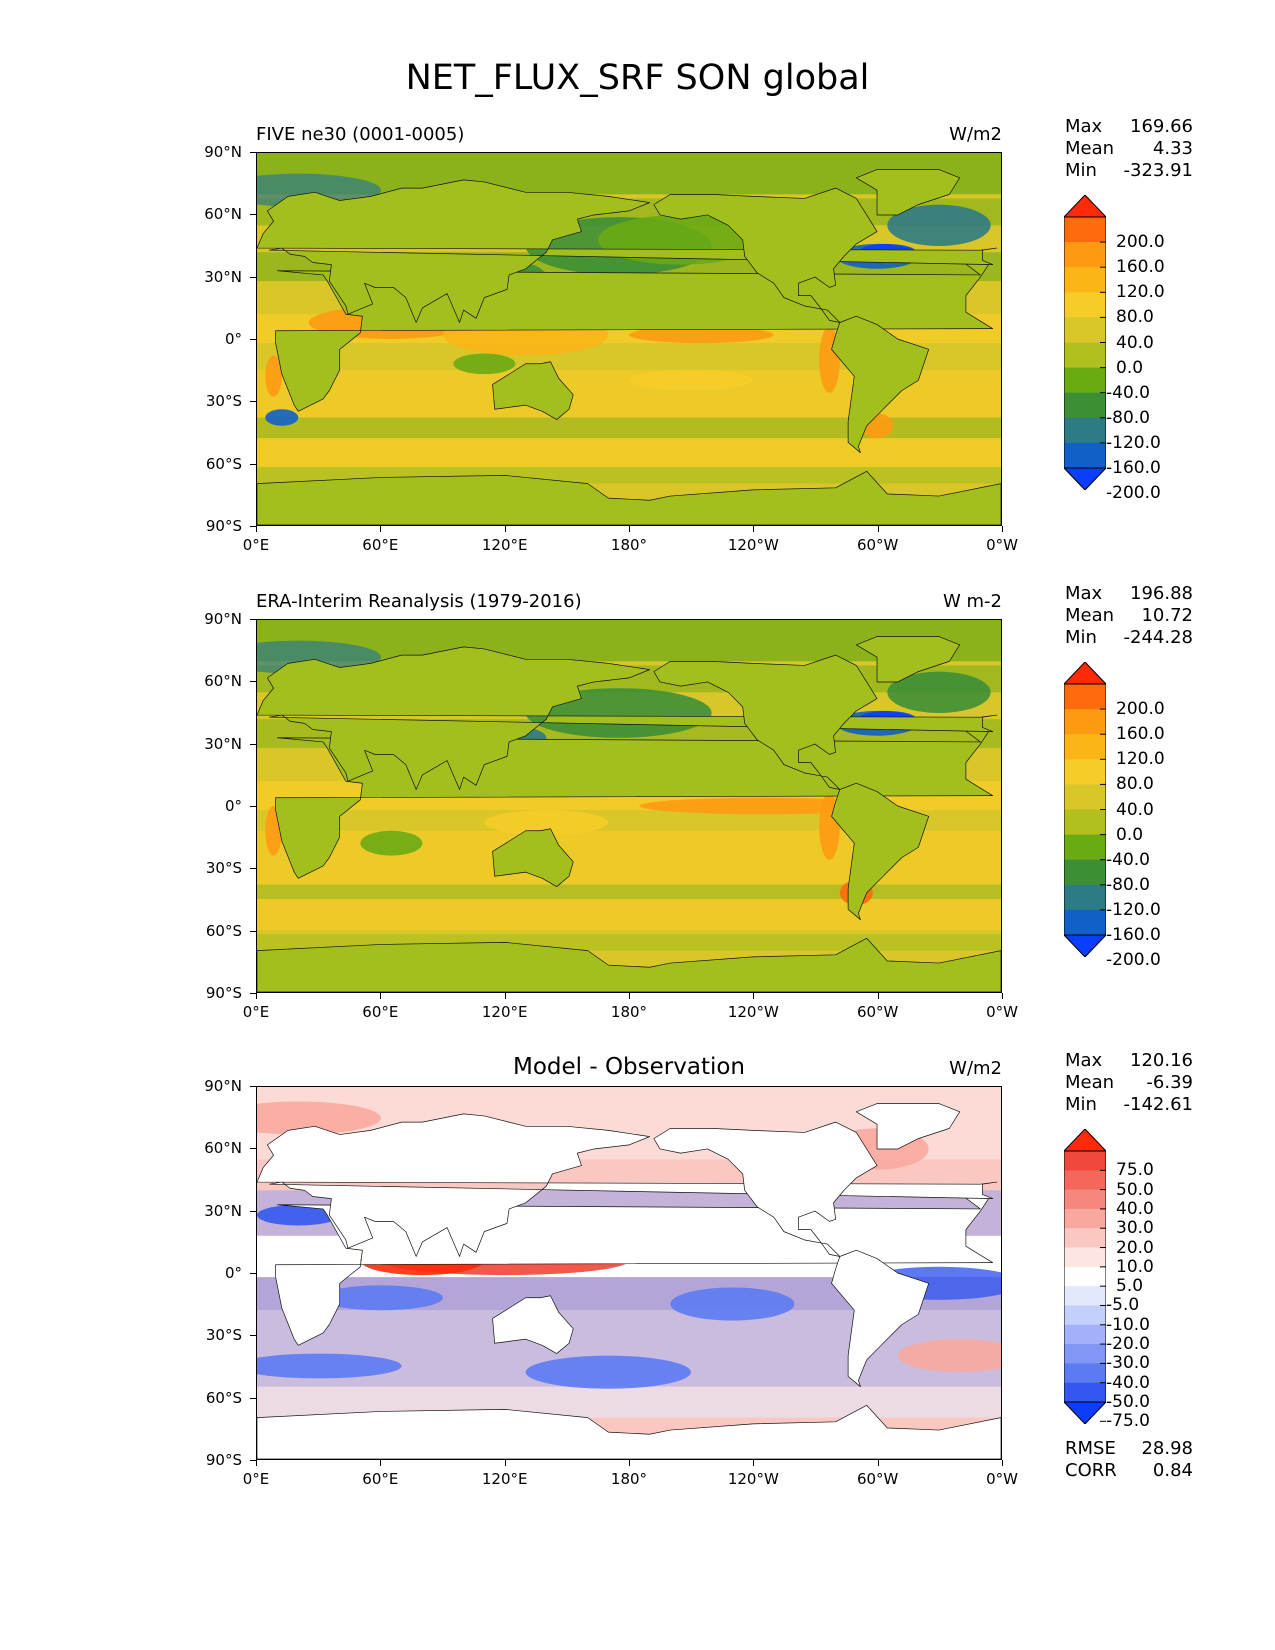  What do you see at coordinates (1140, 734) in the screenshot?
I see `colorbar-tick-label: 160.0` at bounding box center [1140, 734].